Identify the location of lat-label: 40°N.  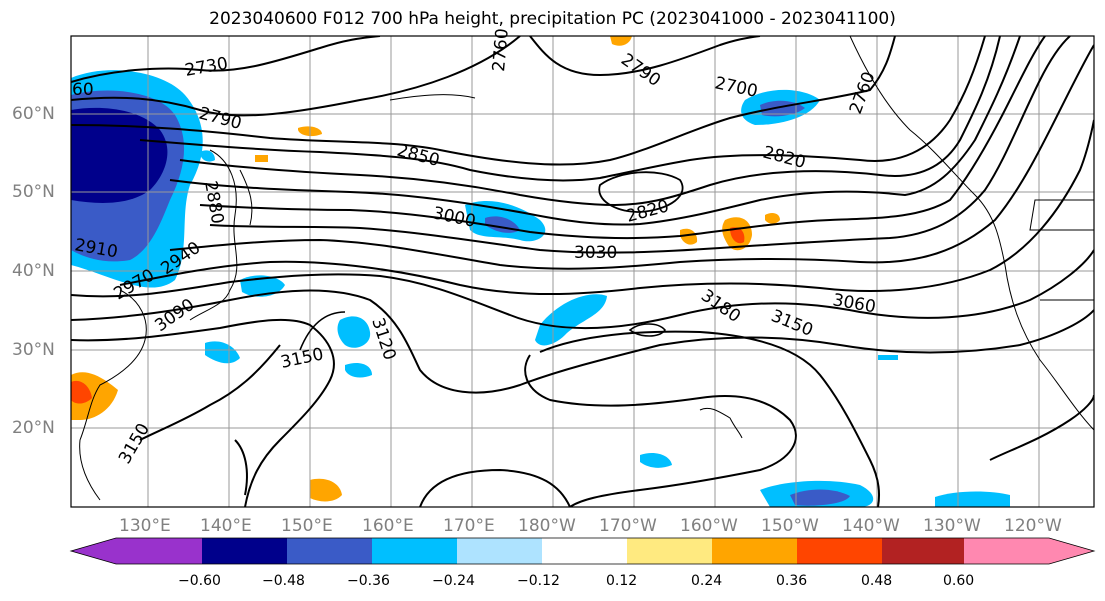
(33, 271).